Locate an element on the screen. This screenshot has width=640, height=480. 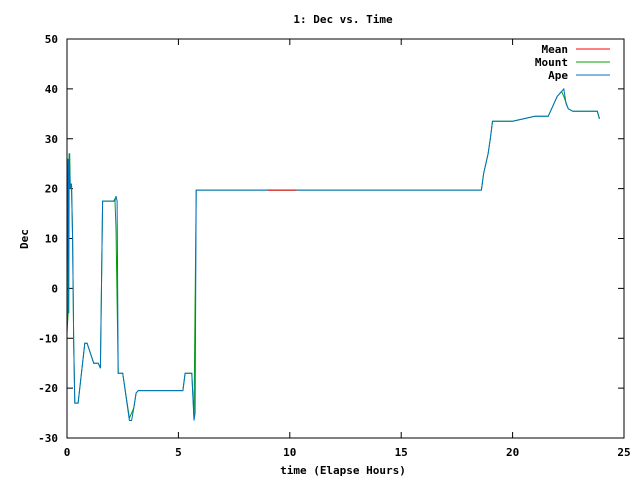
x-tick-label: 20 is located at coordinates (512, 452).